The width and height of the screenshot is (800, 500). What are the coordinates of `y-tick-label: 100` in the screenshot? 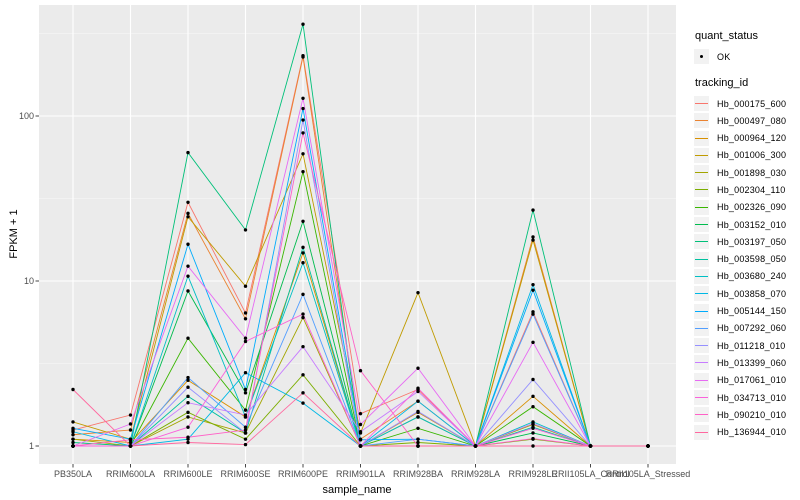 It's located at (26, 116).